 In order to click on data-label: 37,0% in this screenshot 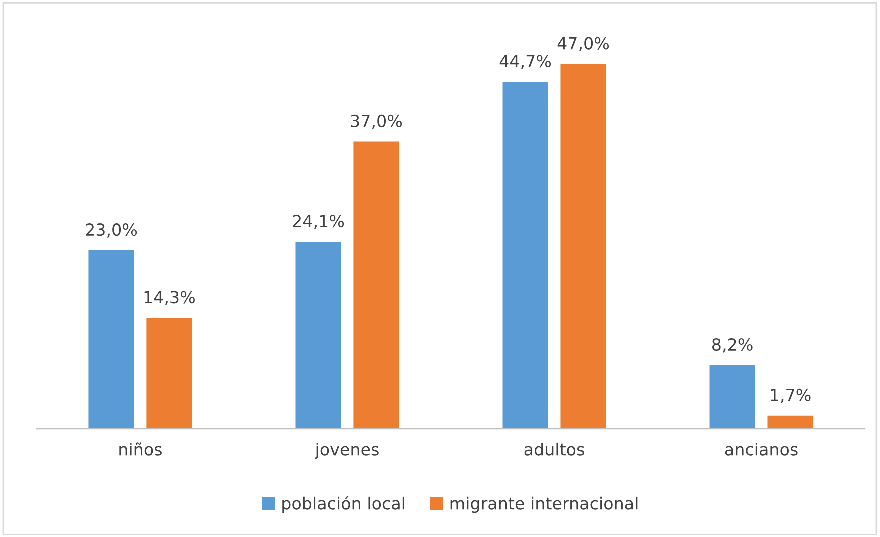, I will do `click(376, 122)`.